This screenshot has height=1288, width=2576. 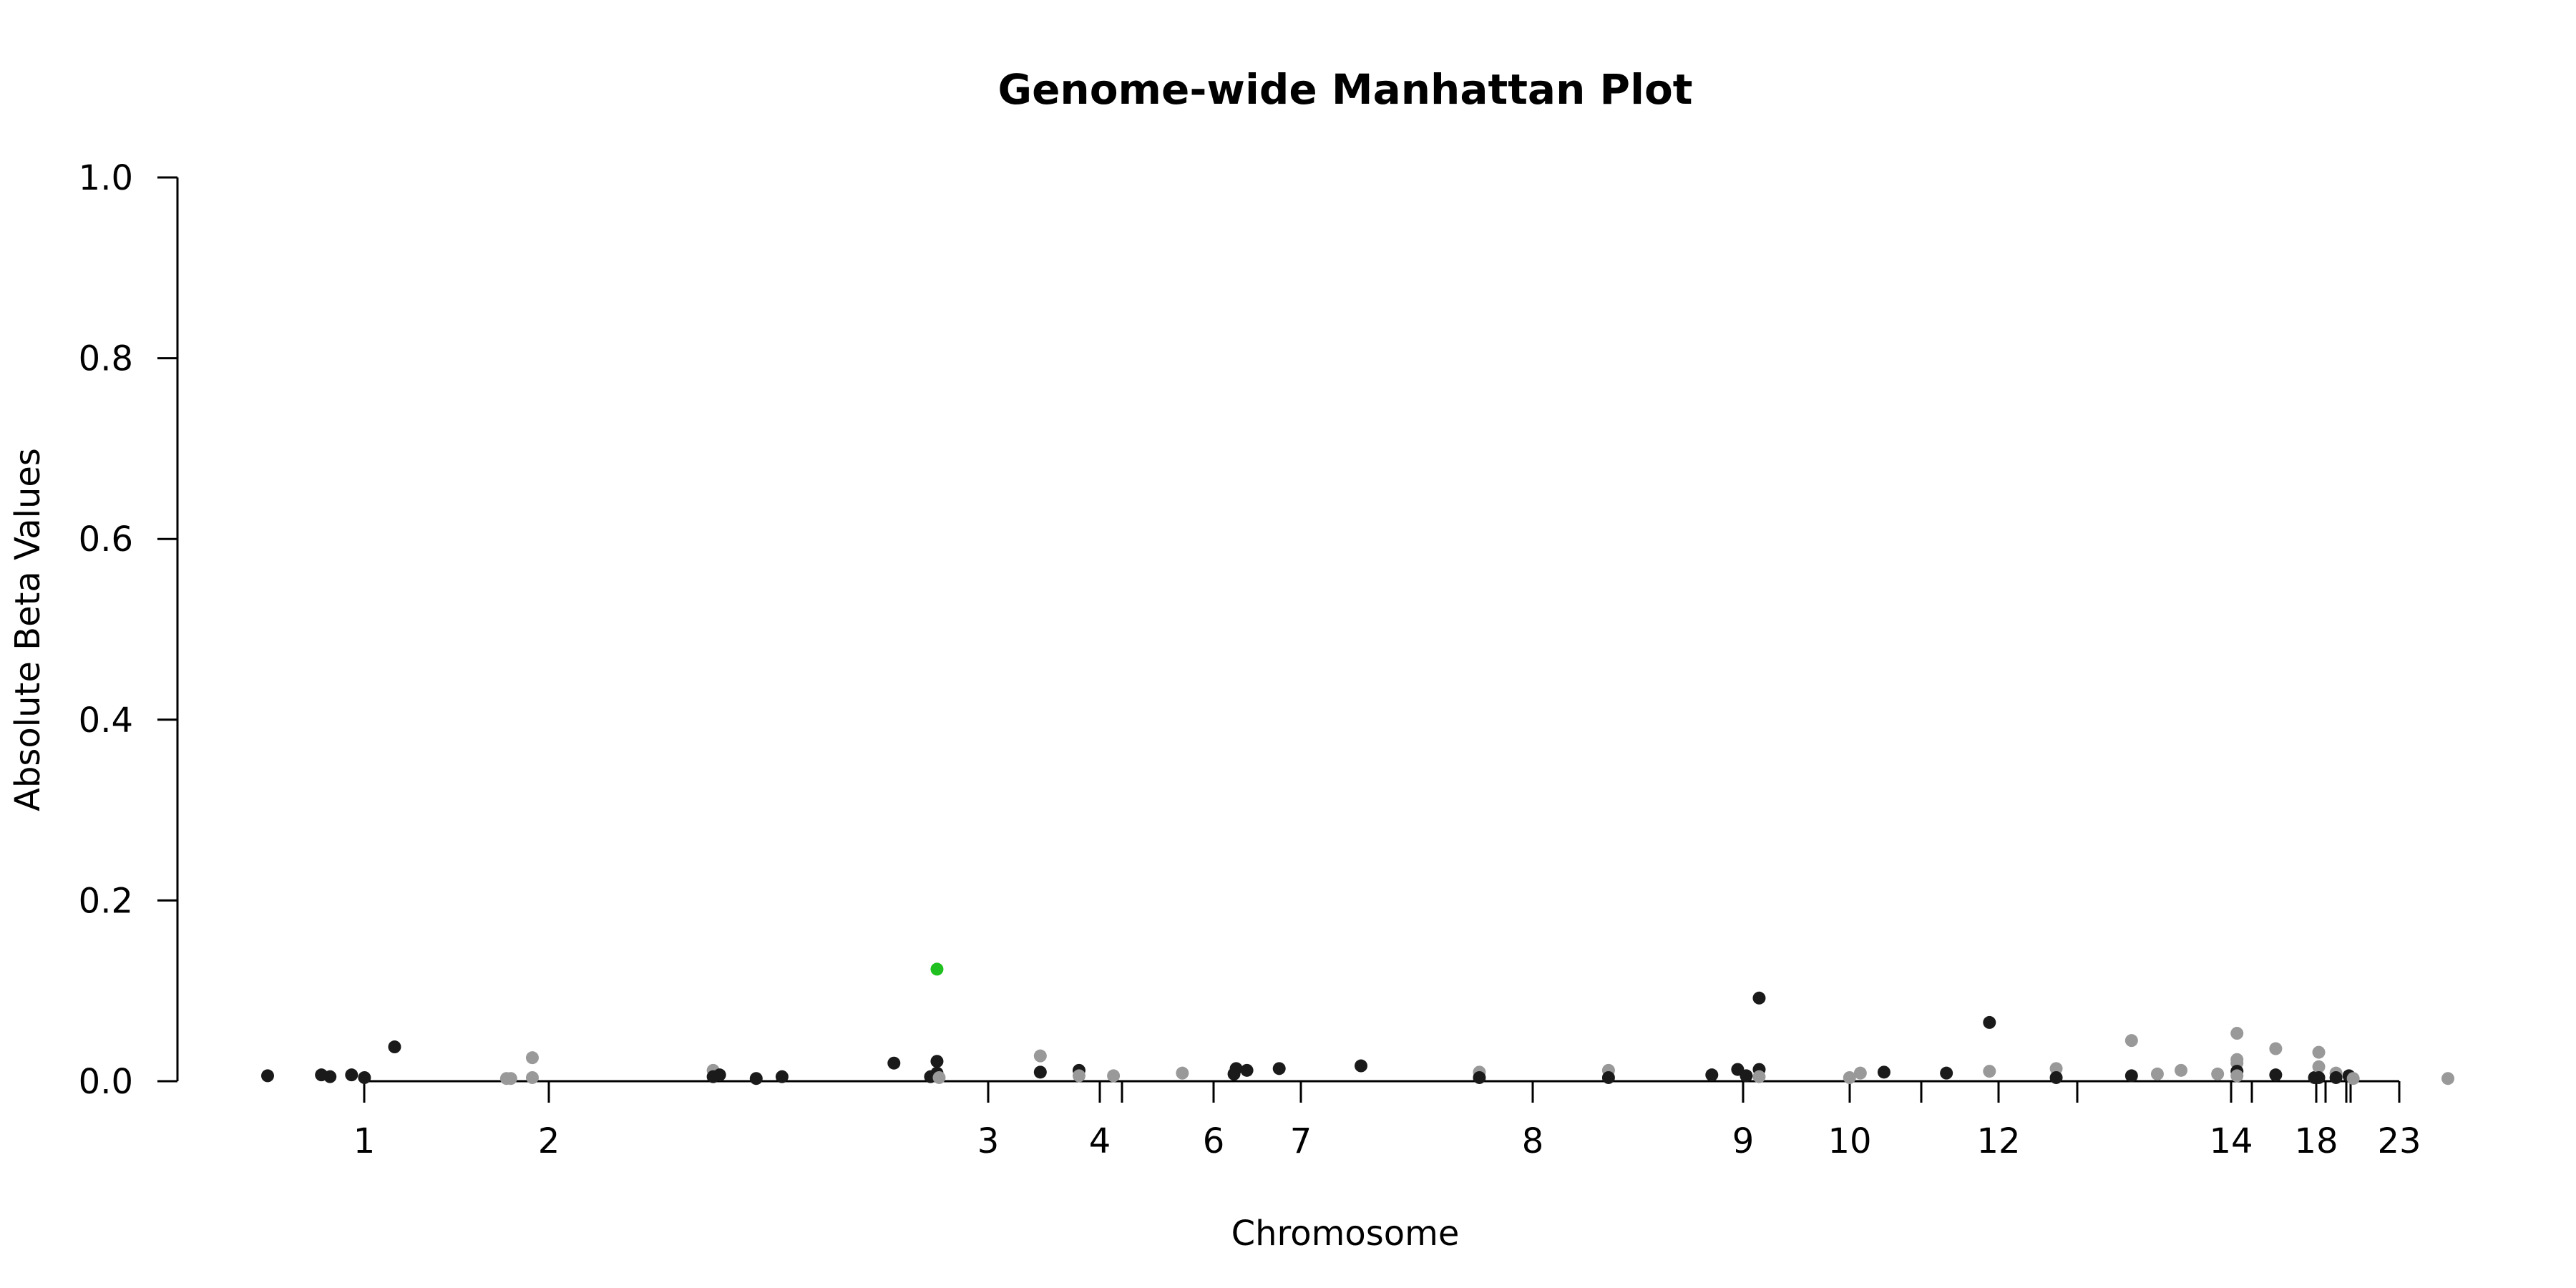 What do you see at coordinates (1214, 1141) in the screenshot?
I see `x-tick-label: 6` at bounding box center [1214, 1141].